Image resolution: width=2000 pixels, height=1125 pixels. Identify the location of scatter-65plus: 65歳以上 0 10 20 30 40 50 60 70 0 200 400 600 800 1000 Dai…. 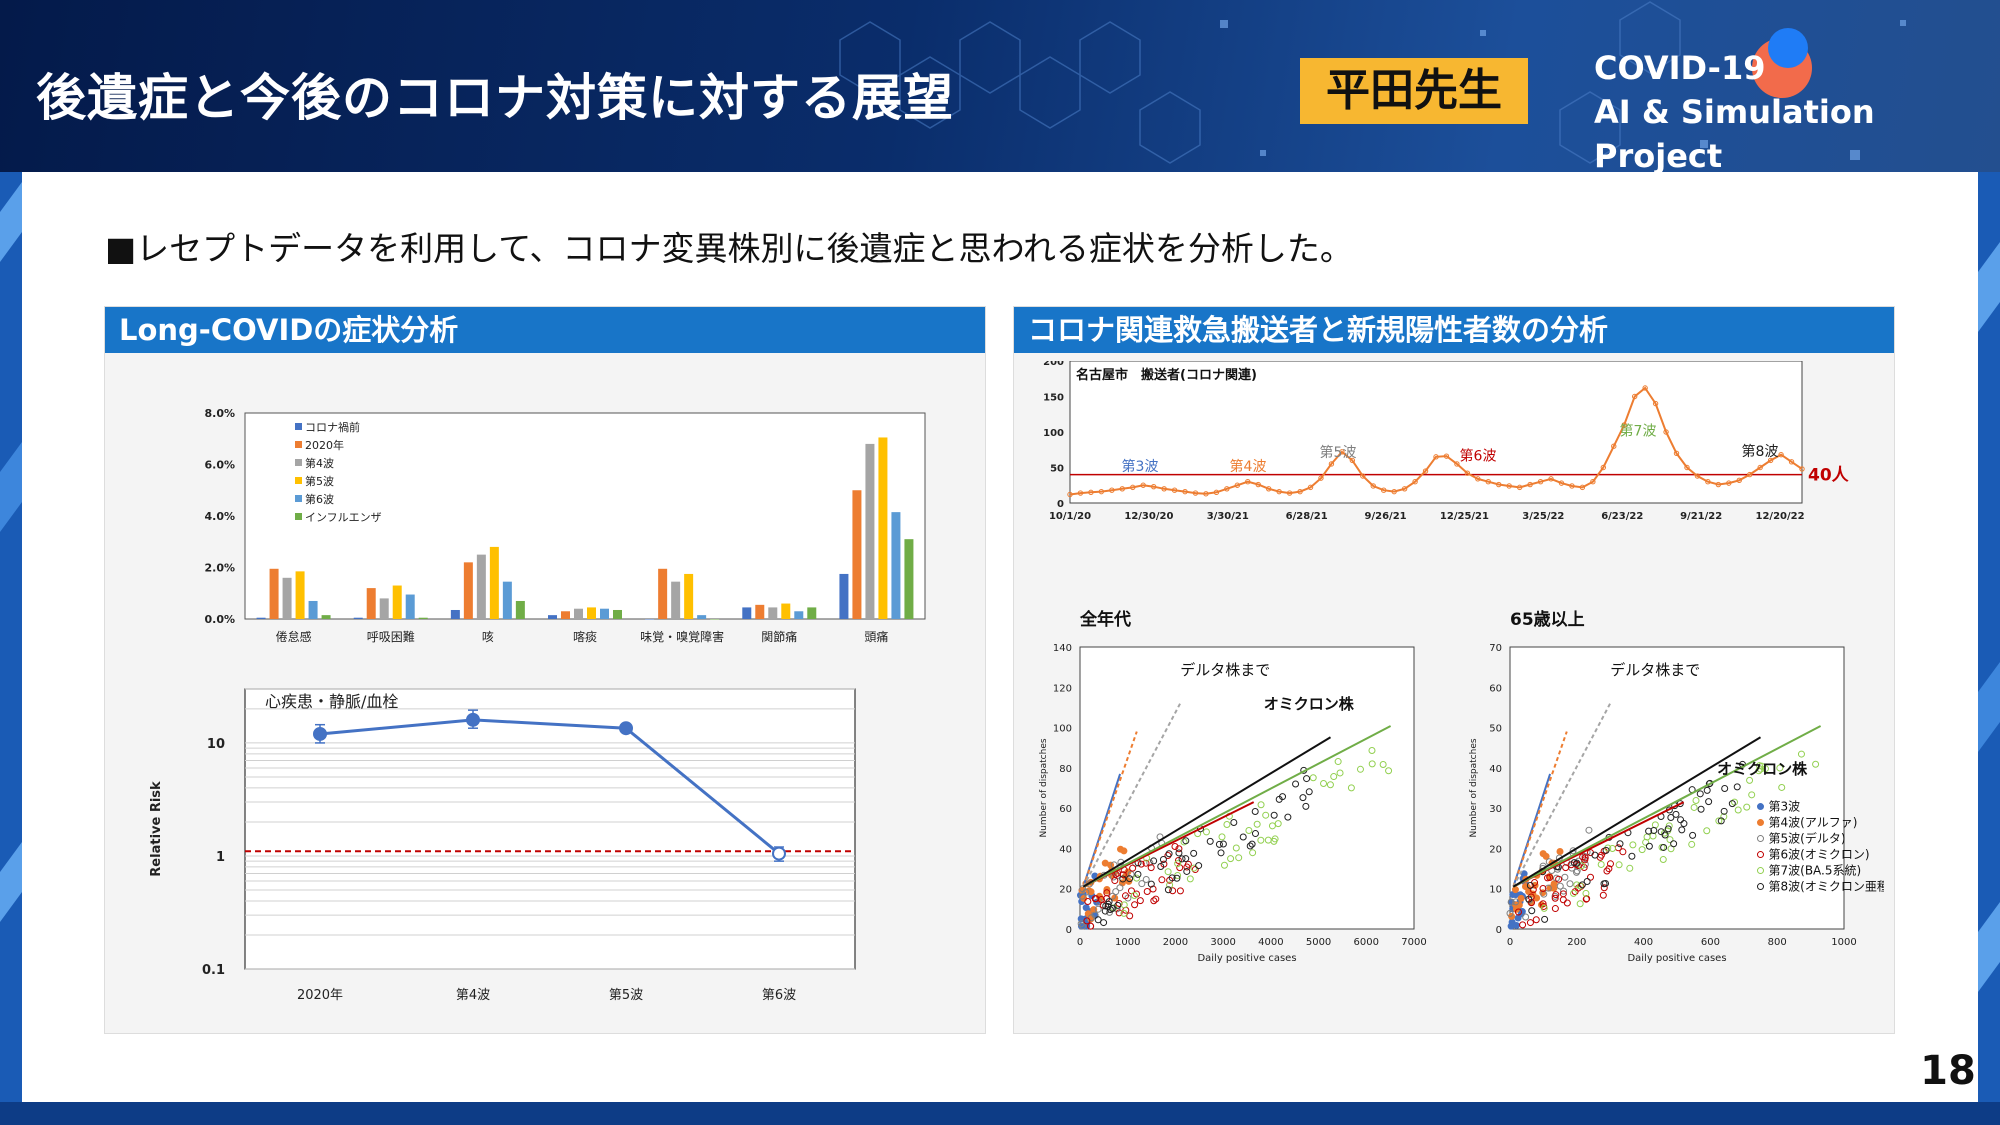
(1676, 786).